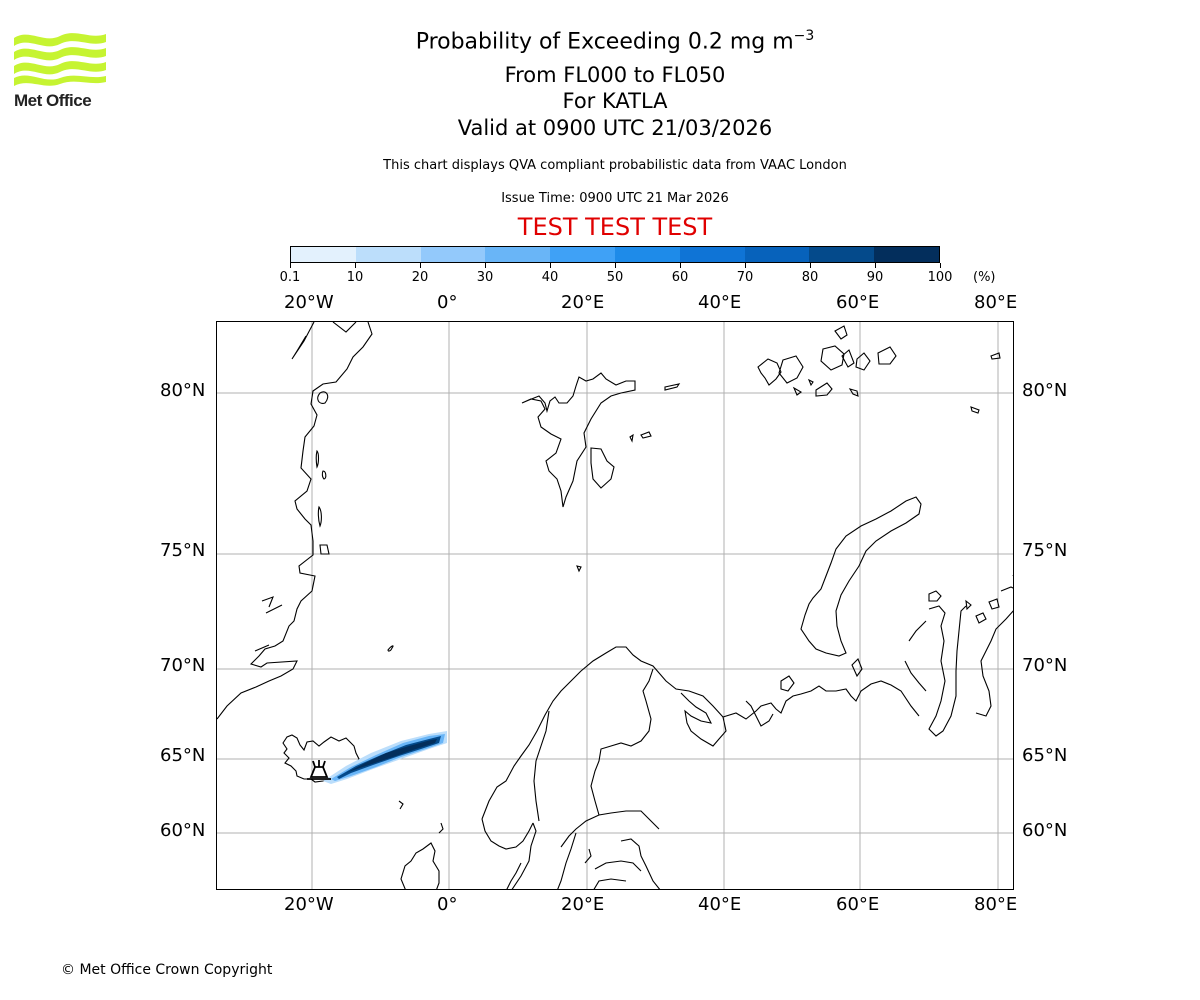 The height and width of the screenshot is (1000, 1200). Describe the element at coordinates (183, 550) in the screenshot. I see `lat-label-left: 75°N` at that location.